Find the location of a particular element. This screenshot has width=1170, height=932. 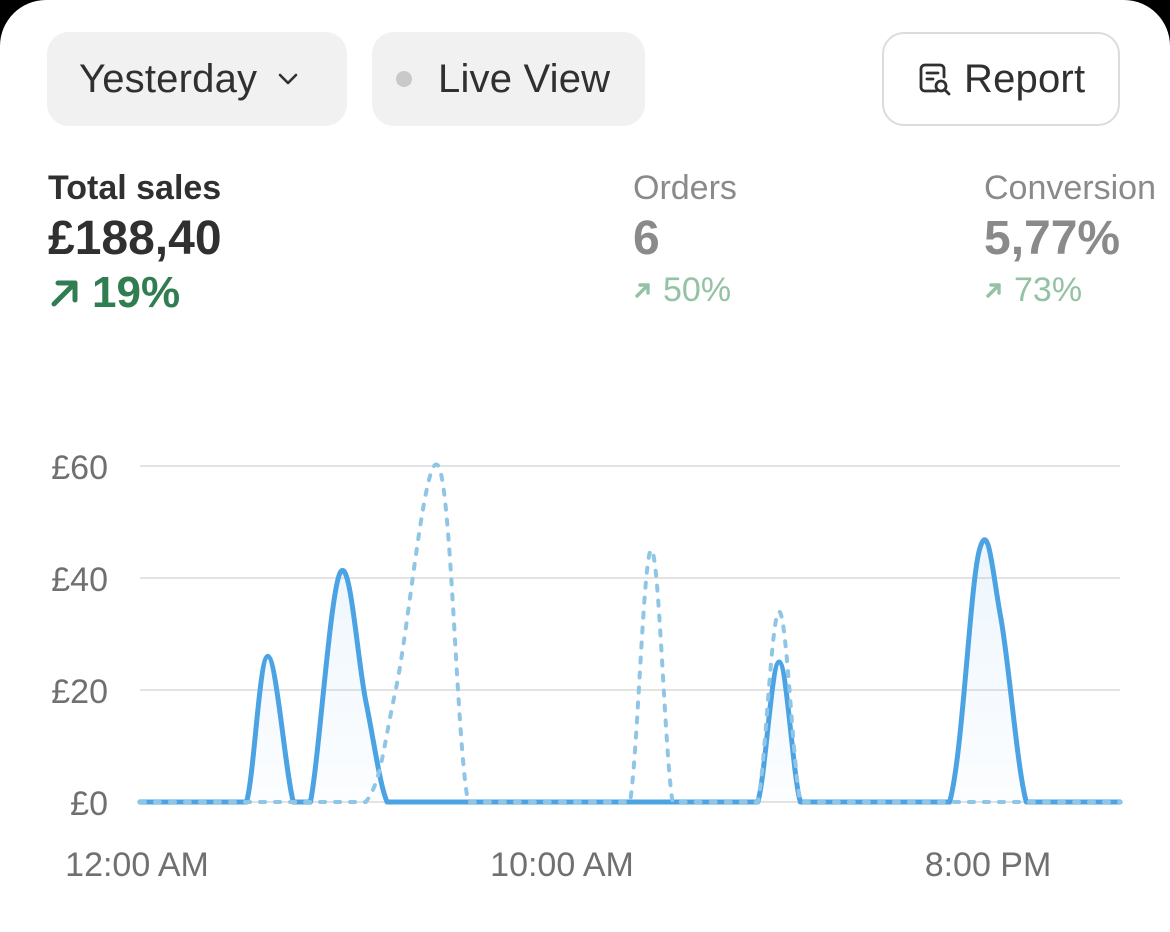

live-view-button: Live View is located at coordinates (508, 79).